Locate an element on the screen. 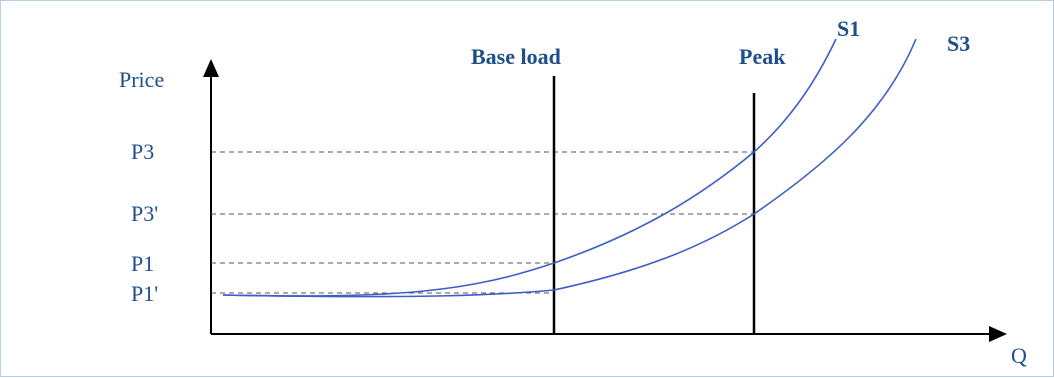 The width and height of the screenshot is (1054, 378). curve-label-s1: S1 is located at coordinates (848, 28).